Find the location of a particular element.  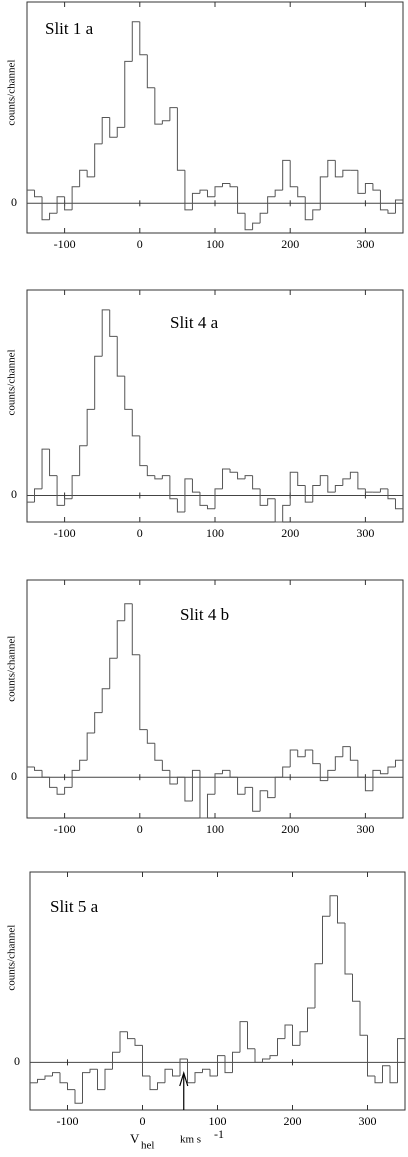

panel-title: Slit 4 b is located at coordinates (204, 614).